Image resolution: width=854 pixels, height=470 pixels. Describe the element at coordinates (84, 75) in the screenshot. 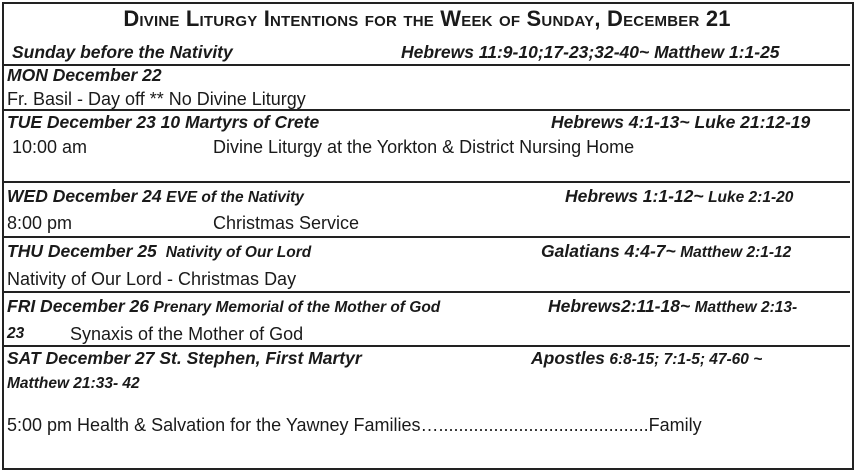

I see `mon-heading: MON December 22` at that location.